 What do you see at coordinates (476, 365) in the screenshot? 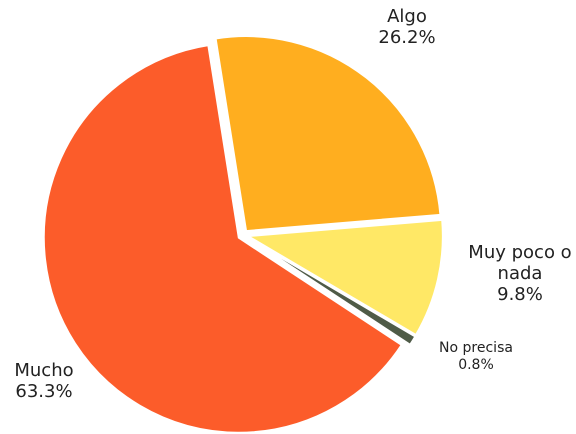
I see `value-label: 0.8%` at bounding box center [476, 365].